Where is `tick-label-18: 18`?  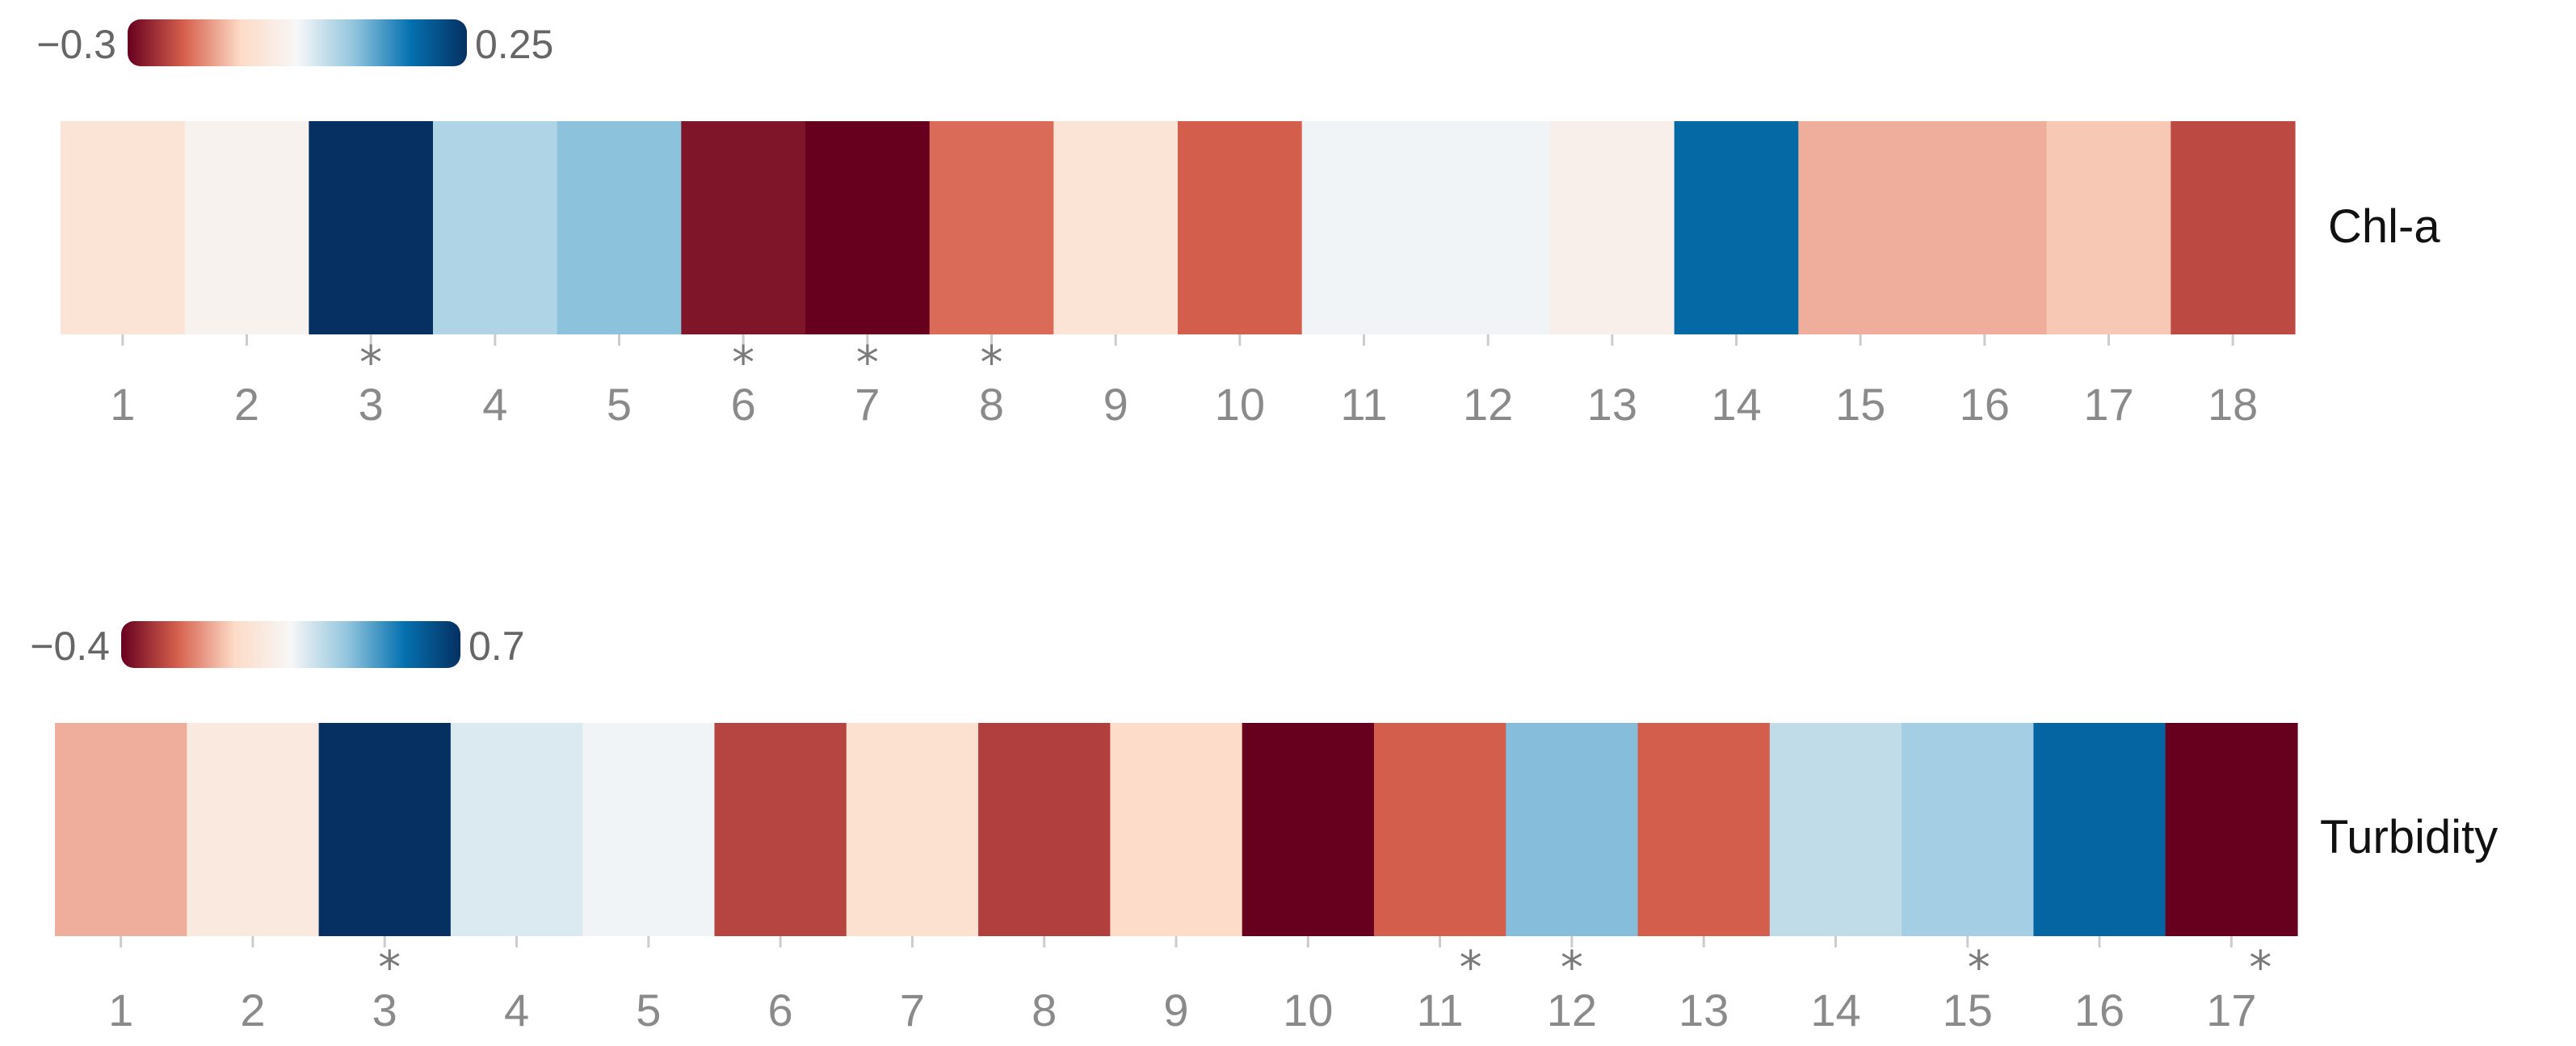 tick-label-18: 18 is located at coordinates (2233, 405).